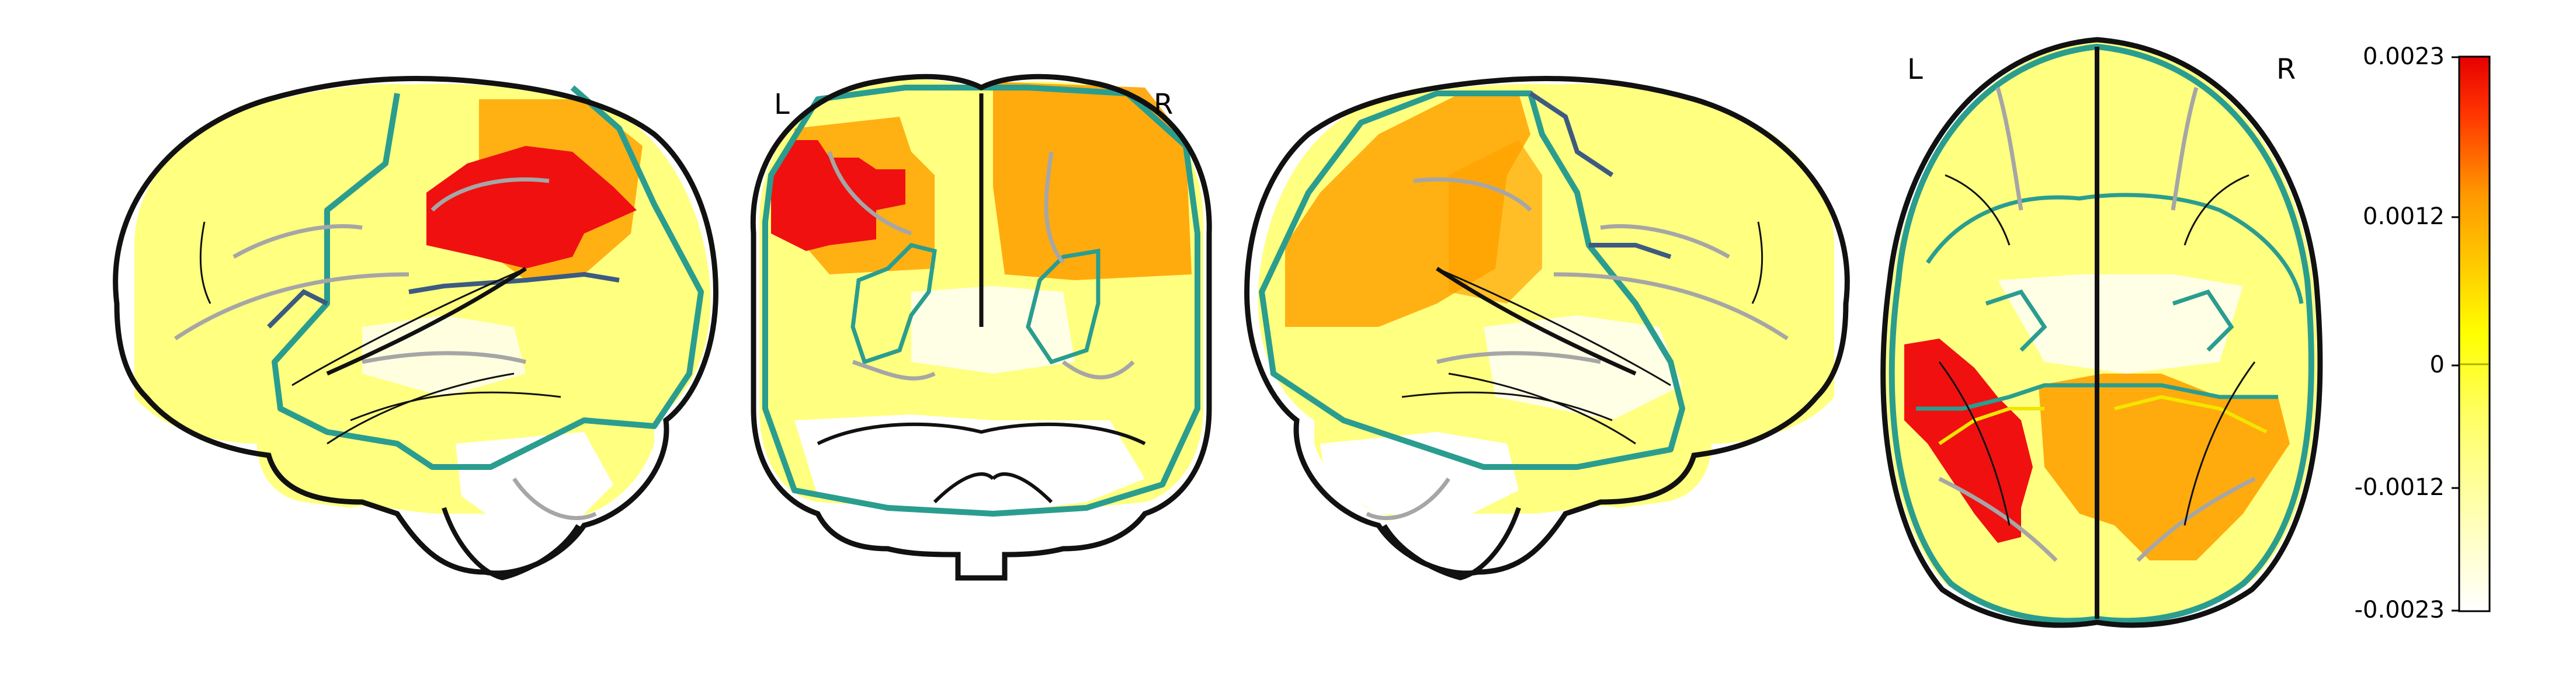  Describe the element at coordinates (981, 327) in the screenshot. I see `coronal-view: L R` at that location.